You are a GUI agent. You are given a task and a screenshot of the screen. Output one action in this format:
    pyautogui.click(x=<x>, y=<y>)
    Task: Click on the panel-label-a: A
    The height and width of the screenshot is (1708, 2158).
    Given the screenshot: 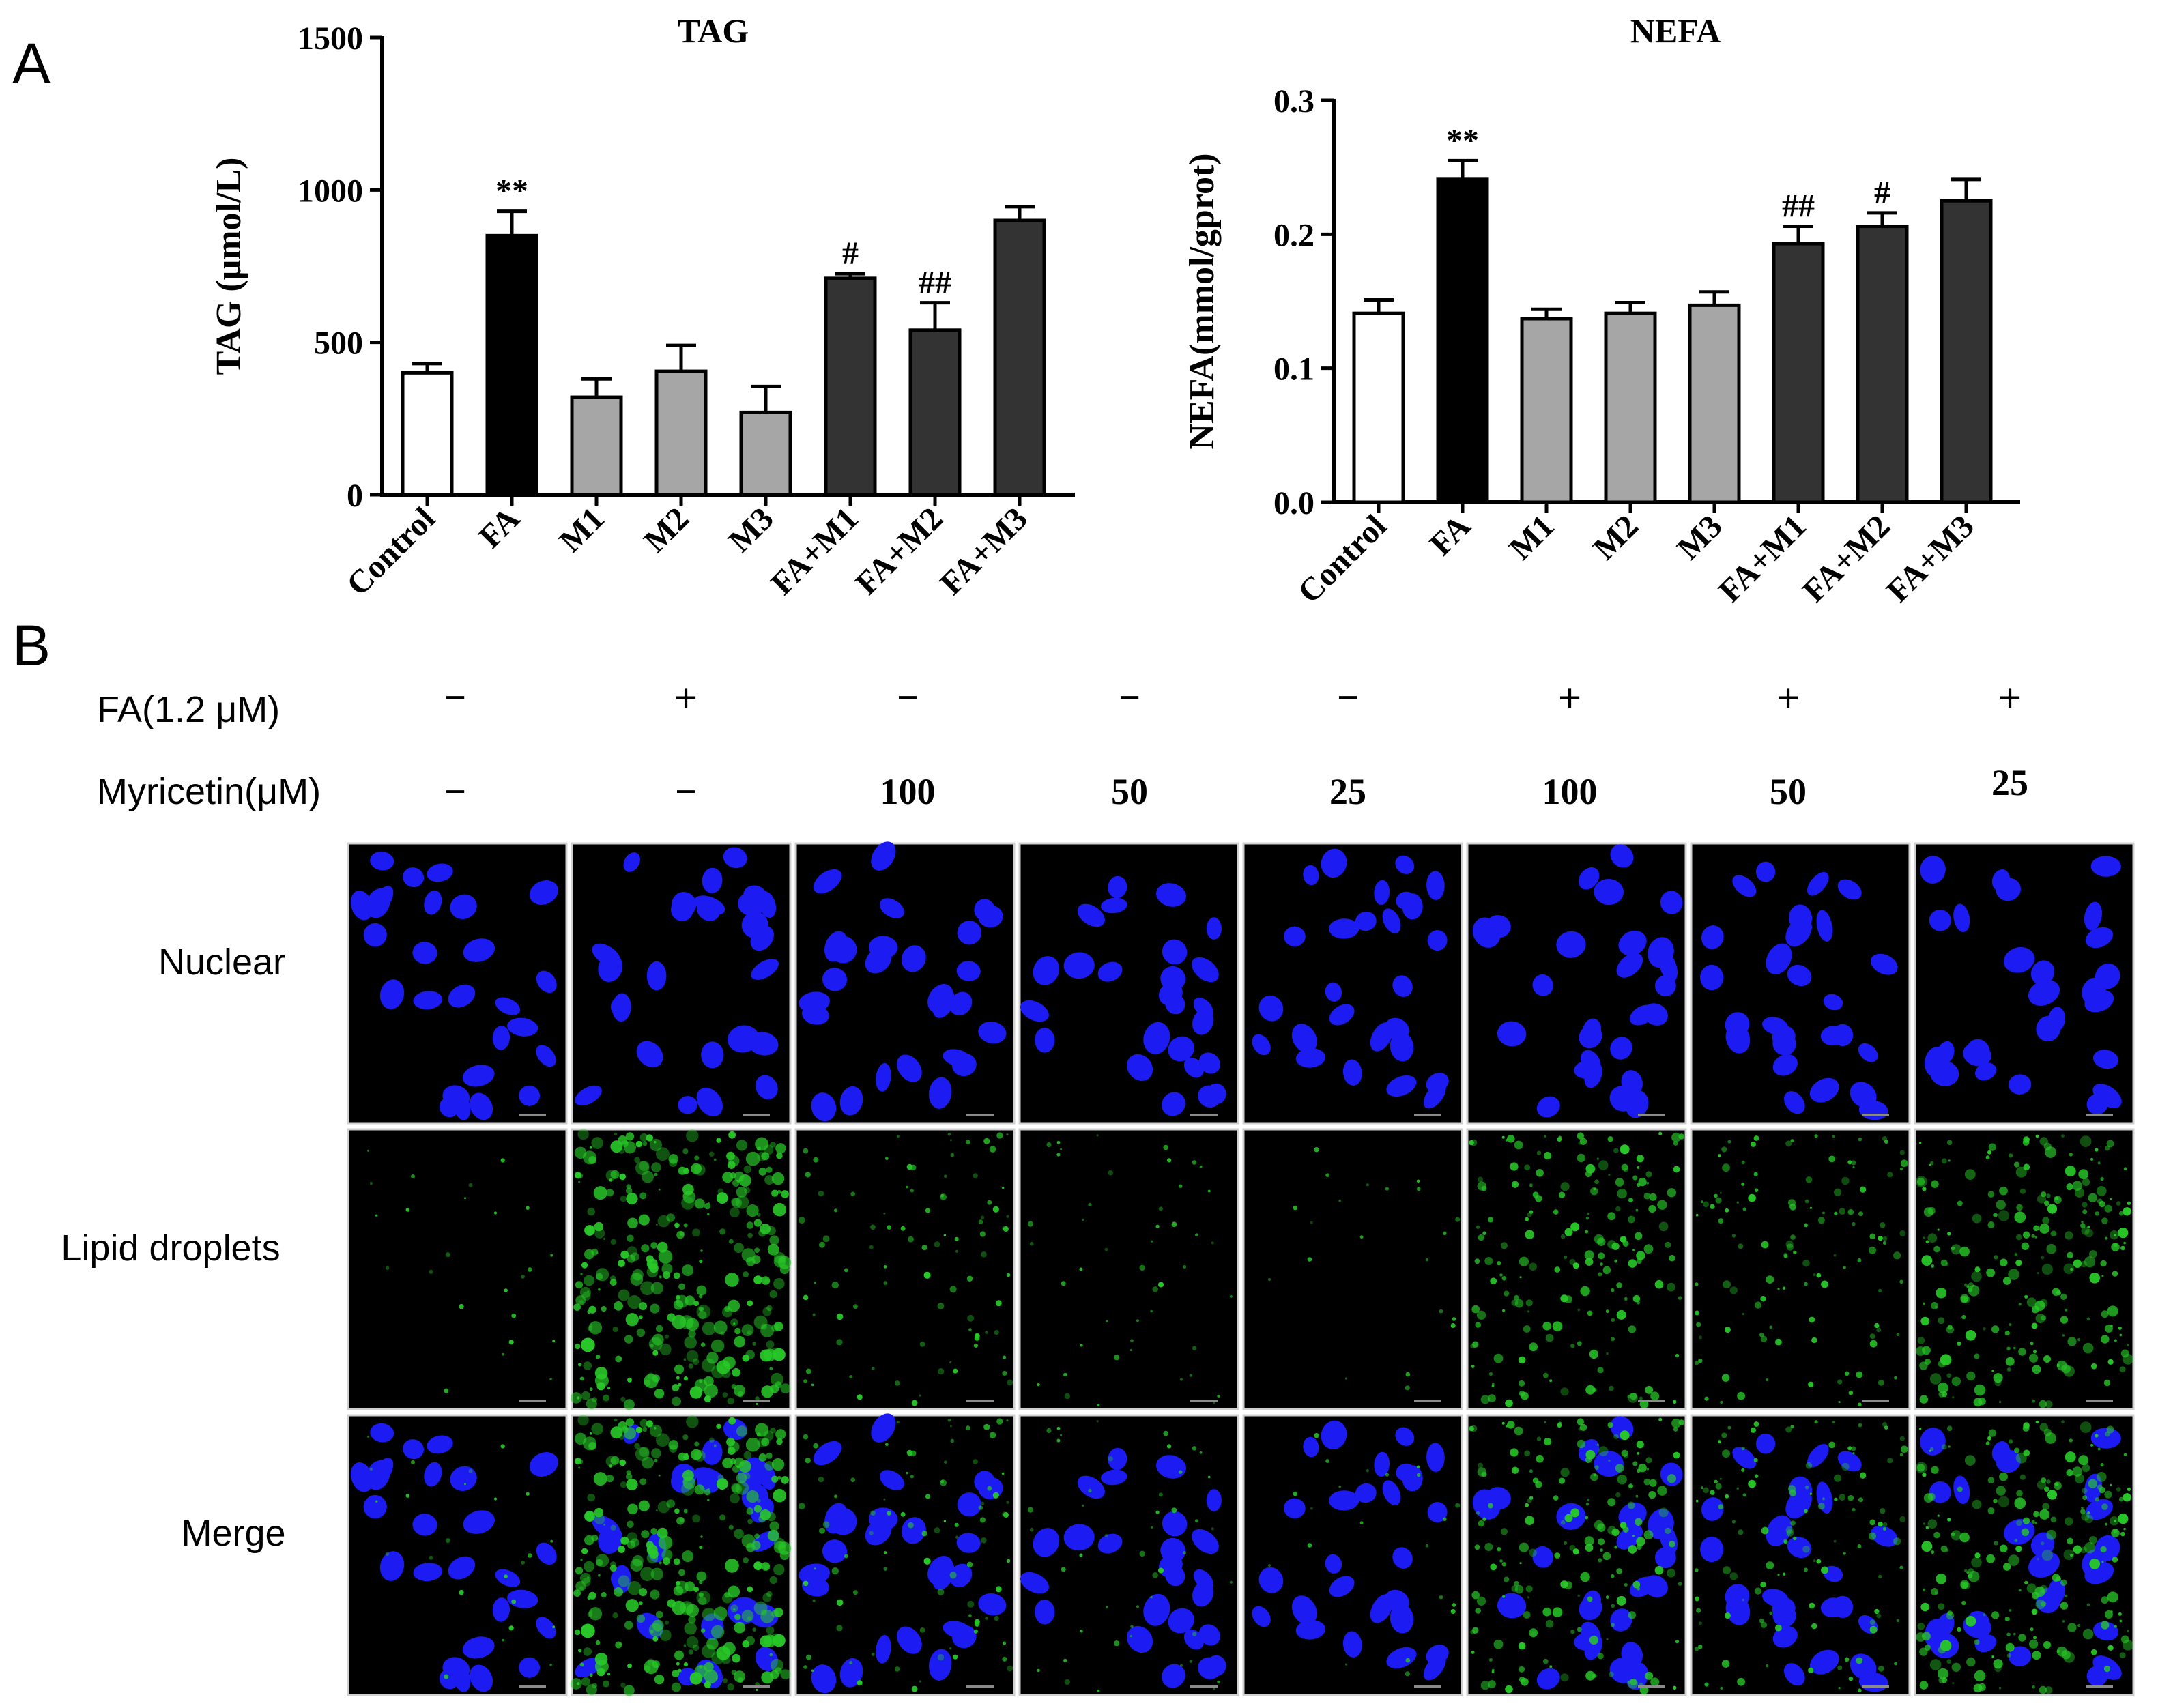 What is the action you would take?
    pyautogui.click(x=31, y=63)
    